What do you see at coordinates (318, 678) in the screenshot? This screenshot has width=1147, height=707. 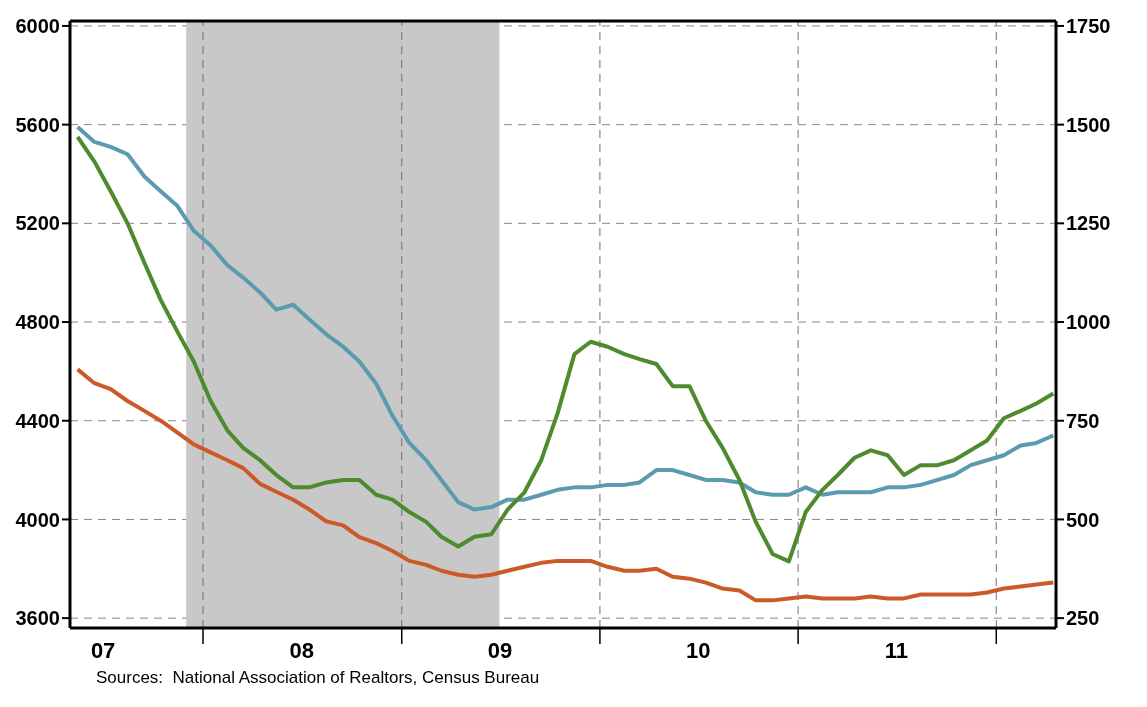 I see `source-note: Sources: National Association of Realtors, Census Bureau` at bounding box center [318, 678].